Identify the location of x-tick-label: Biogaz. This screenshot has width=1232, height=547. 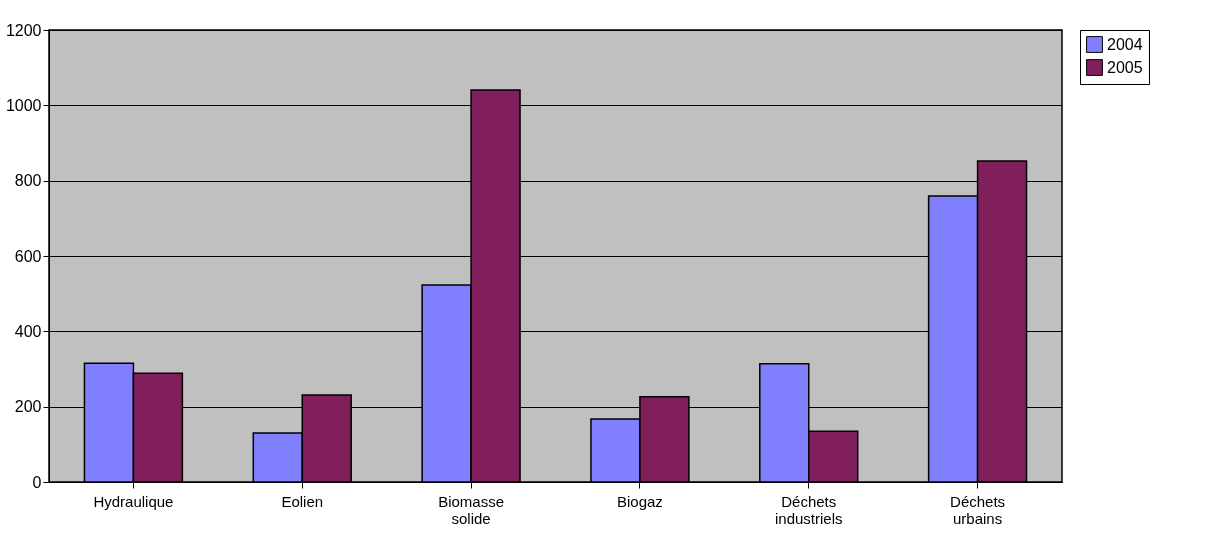
(639, 501).